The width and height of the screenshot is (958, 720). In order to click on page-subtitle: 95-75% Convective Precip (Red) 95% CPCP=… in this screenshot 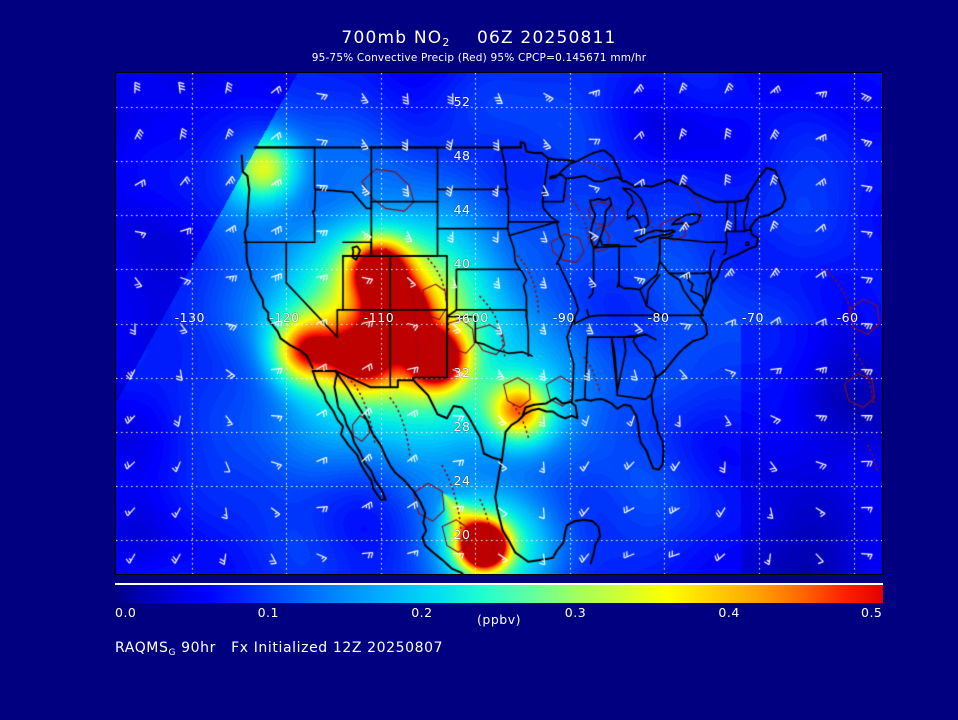, I will do `click(479, 58)`.